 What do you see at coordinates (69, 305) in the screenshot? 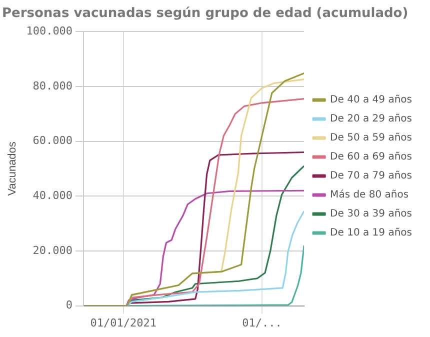
I see `y-tick-label: 0` at bounding box center [69, 305].